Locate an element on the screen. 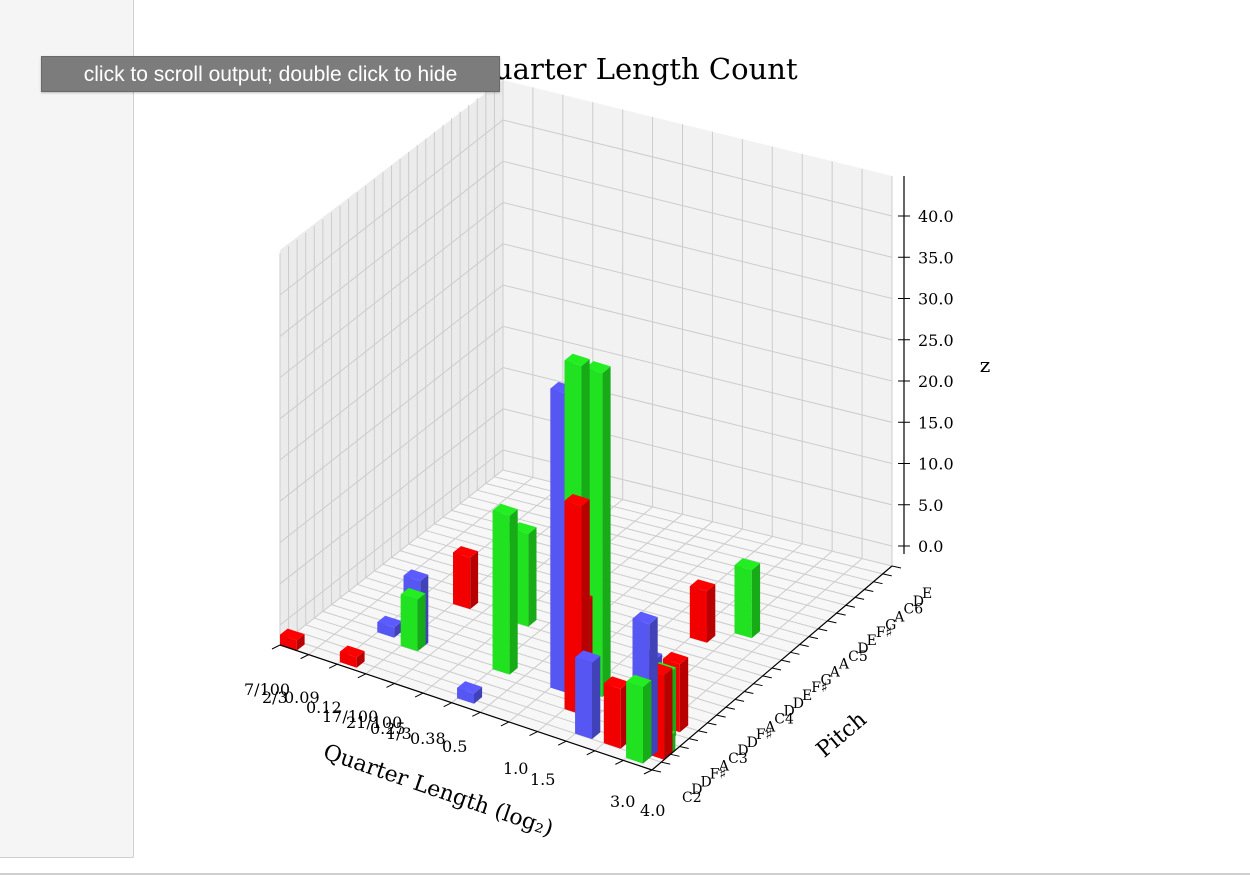  x-tick-label: 3.0 is located at coordinates (622, 801).